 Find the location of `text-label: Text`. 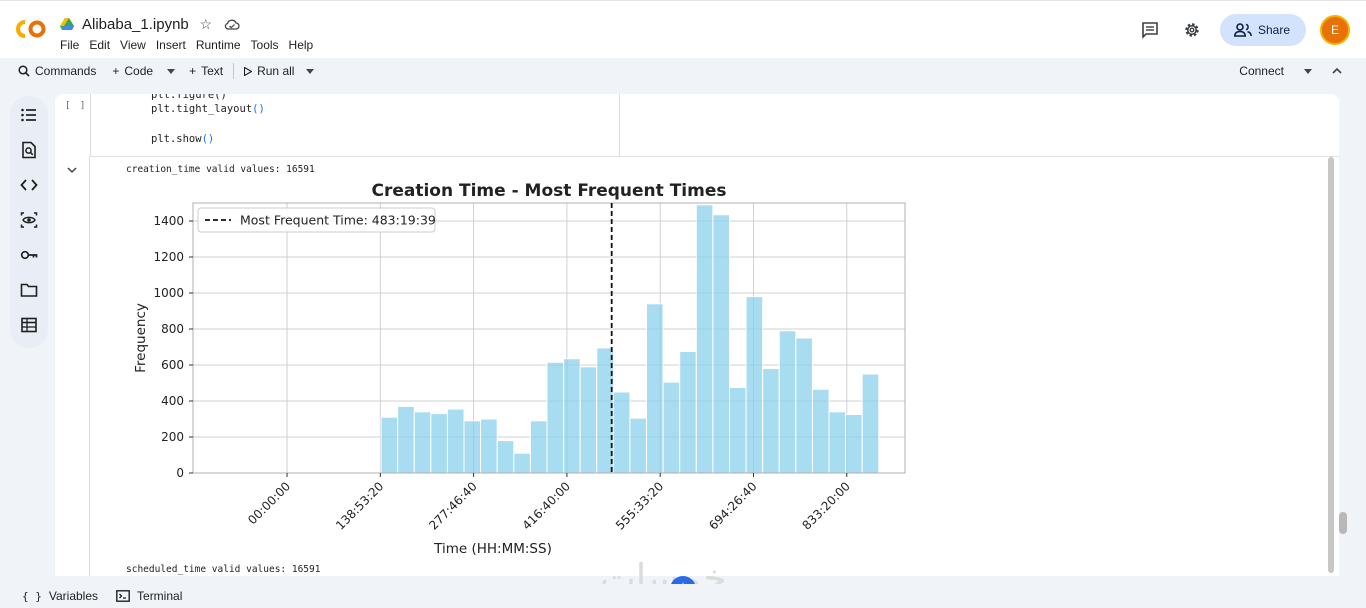

text-label: Text is located at coordinates (212, 71).